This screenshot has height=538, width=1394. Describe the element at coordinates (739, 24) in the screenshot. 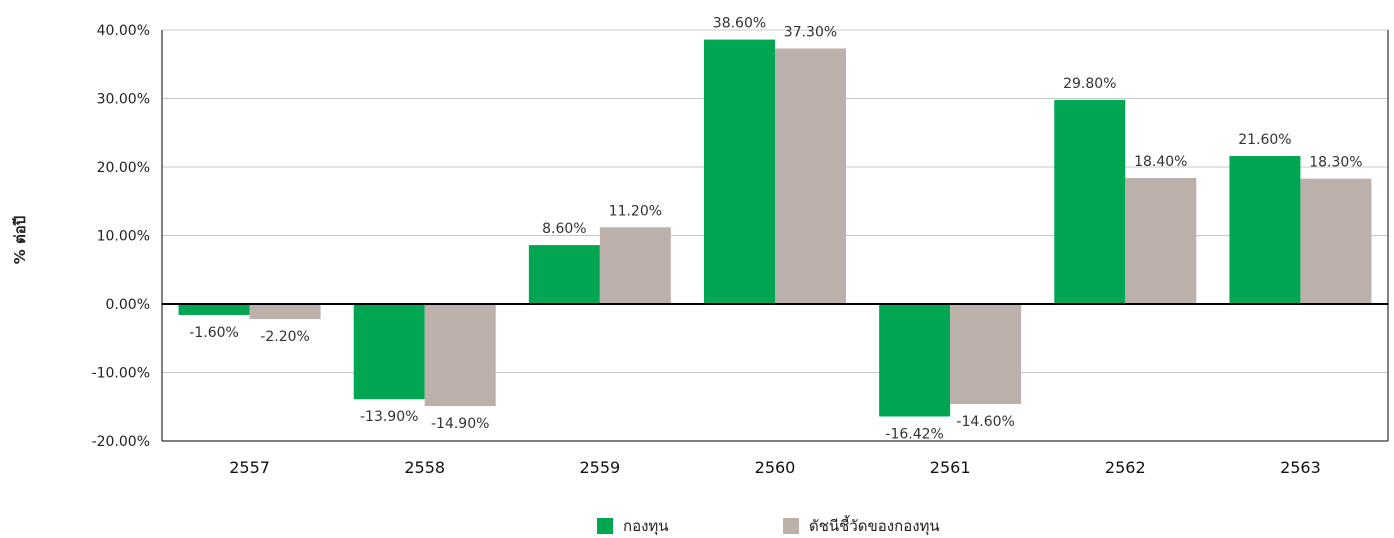

I see `data-label: 38.60%` at that location.